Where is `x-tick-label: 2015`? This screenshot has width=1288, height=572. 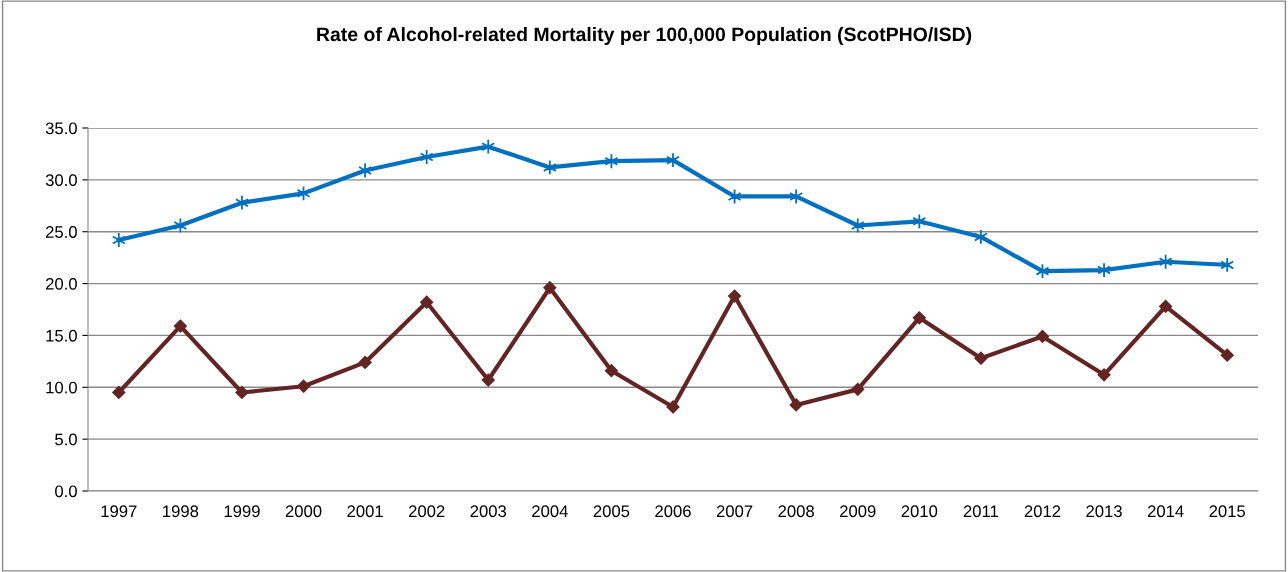
x-tick-label: 2015 is located at coordinates (1227, 511).